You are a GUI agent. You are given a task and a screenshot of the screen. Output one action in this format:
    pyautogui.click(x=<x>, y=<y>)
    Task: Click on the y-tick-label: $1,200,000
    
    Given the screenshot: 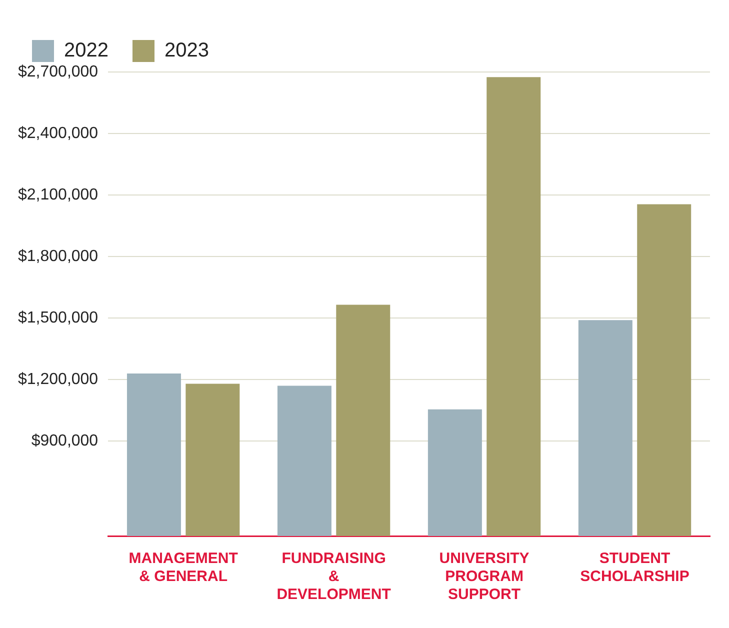 What is the action you would take?
    pyautogui.click(x=58, y=379)
    